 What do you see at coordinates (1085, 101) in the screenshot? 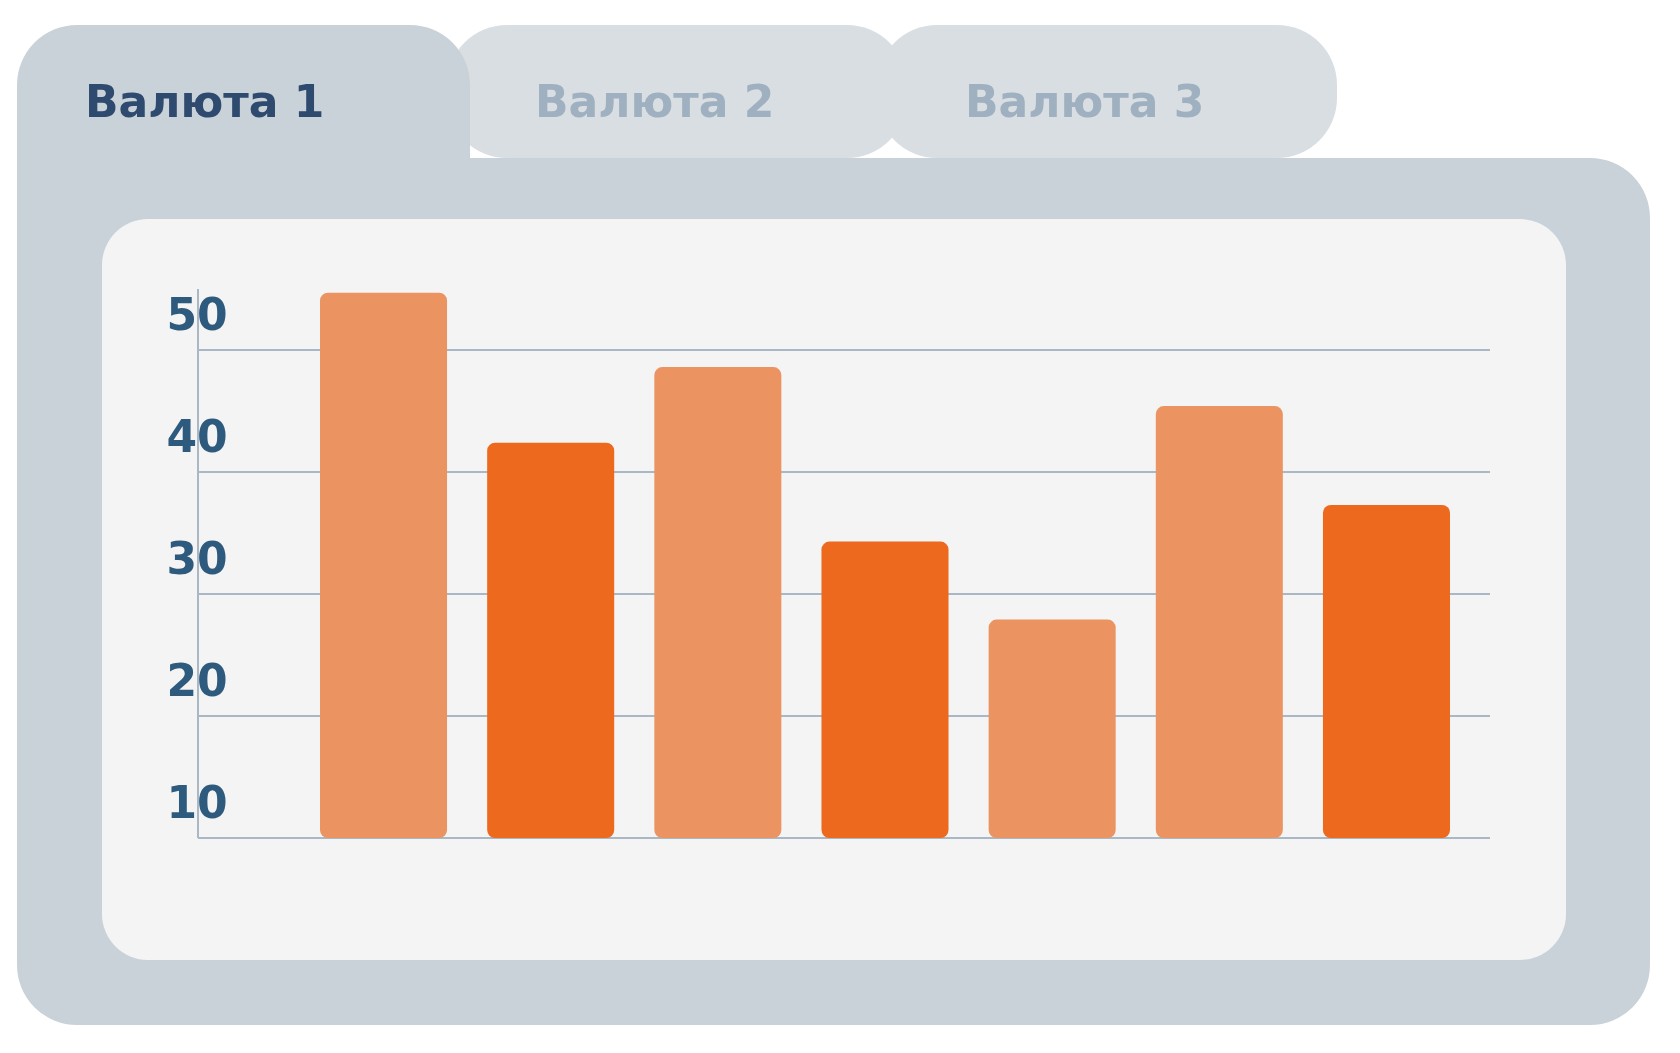
I see `text: Валюта 3` at bounding box center [1085, 101].